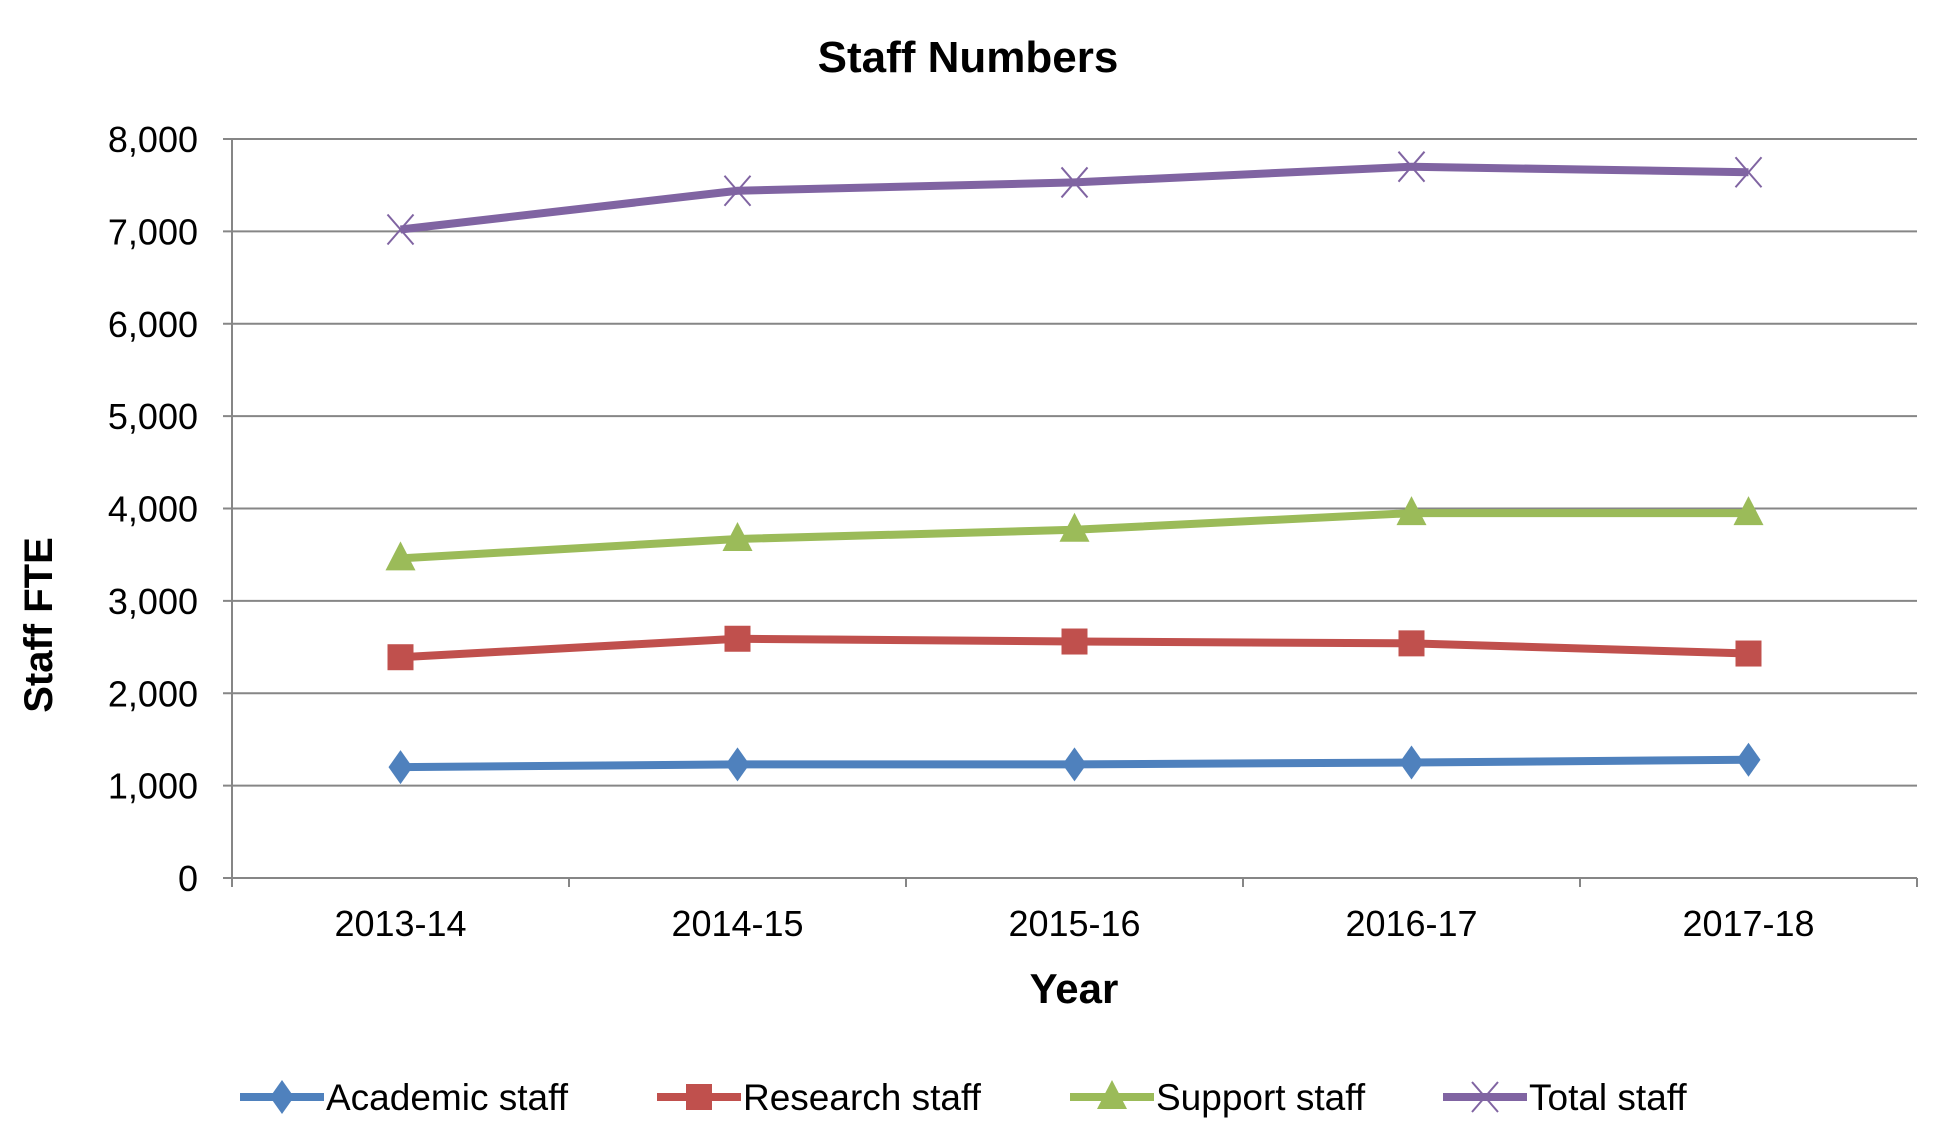 The height and width of the screenshot is (1146, 1934). I want to click on legend-label: Academic staff, so click(447, 1097).